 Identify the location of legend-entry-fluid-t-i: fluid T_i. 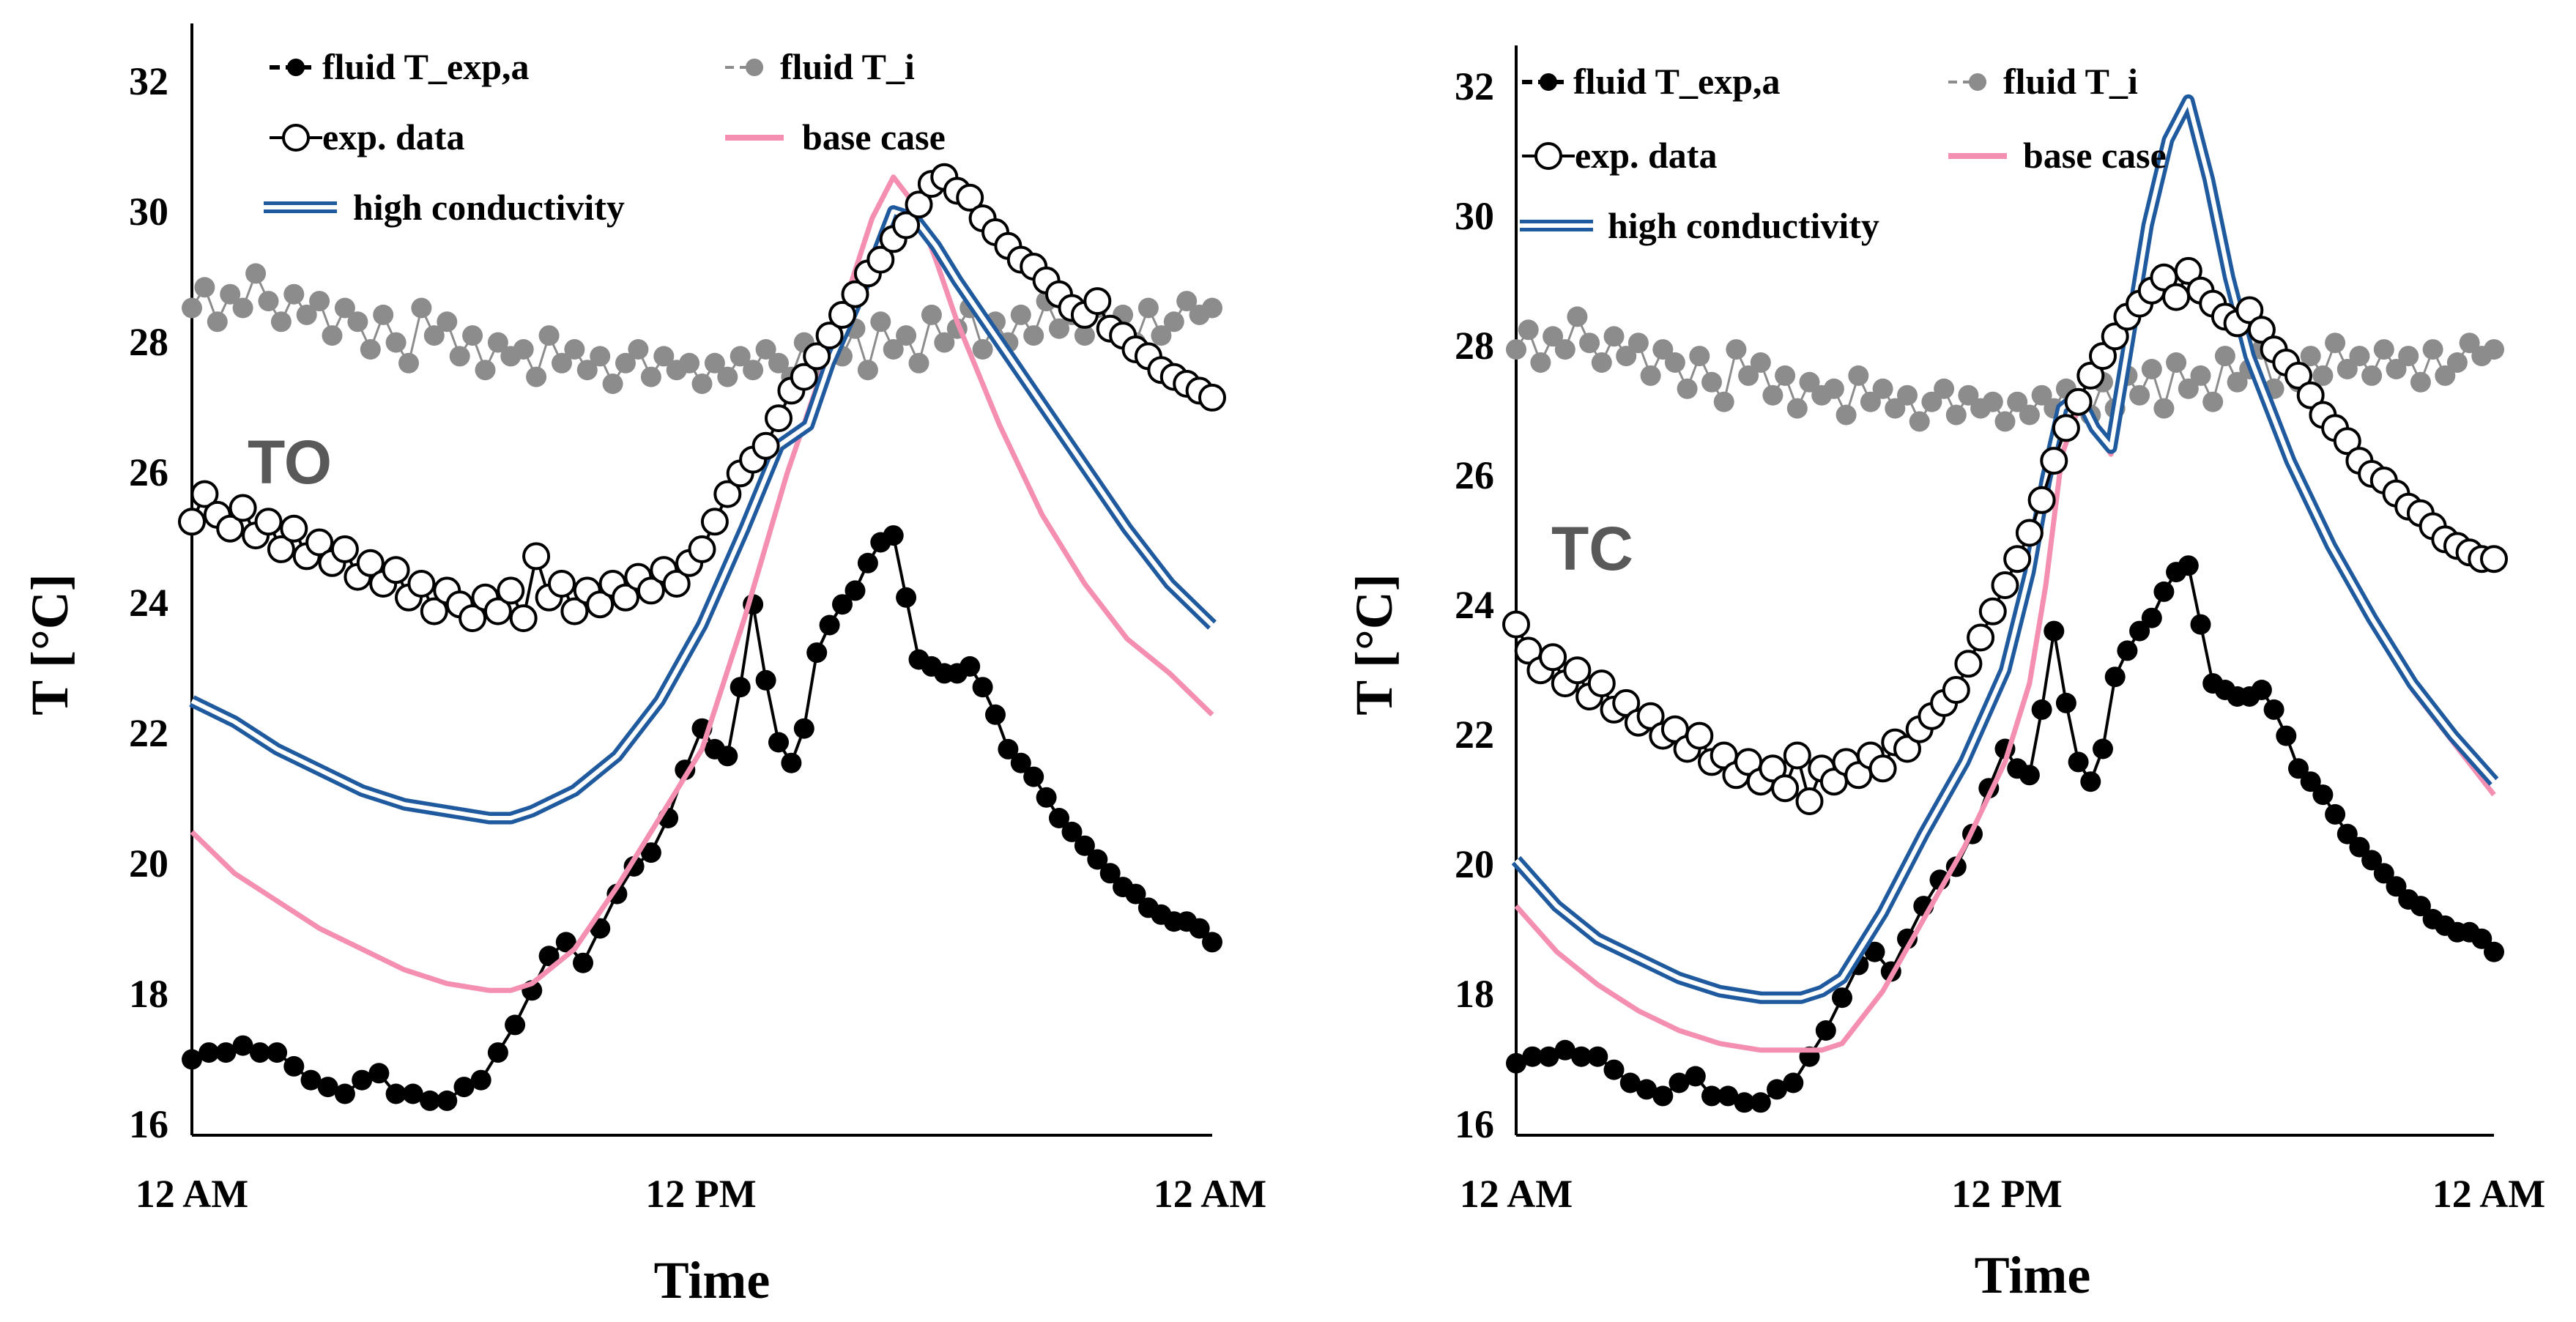
(2043, 81).